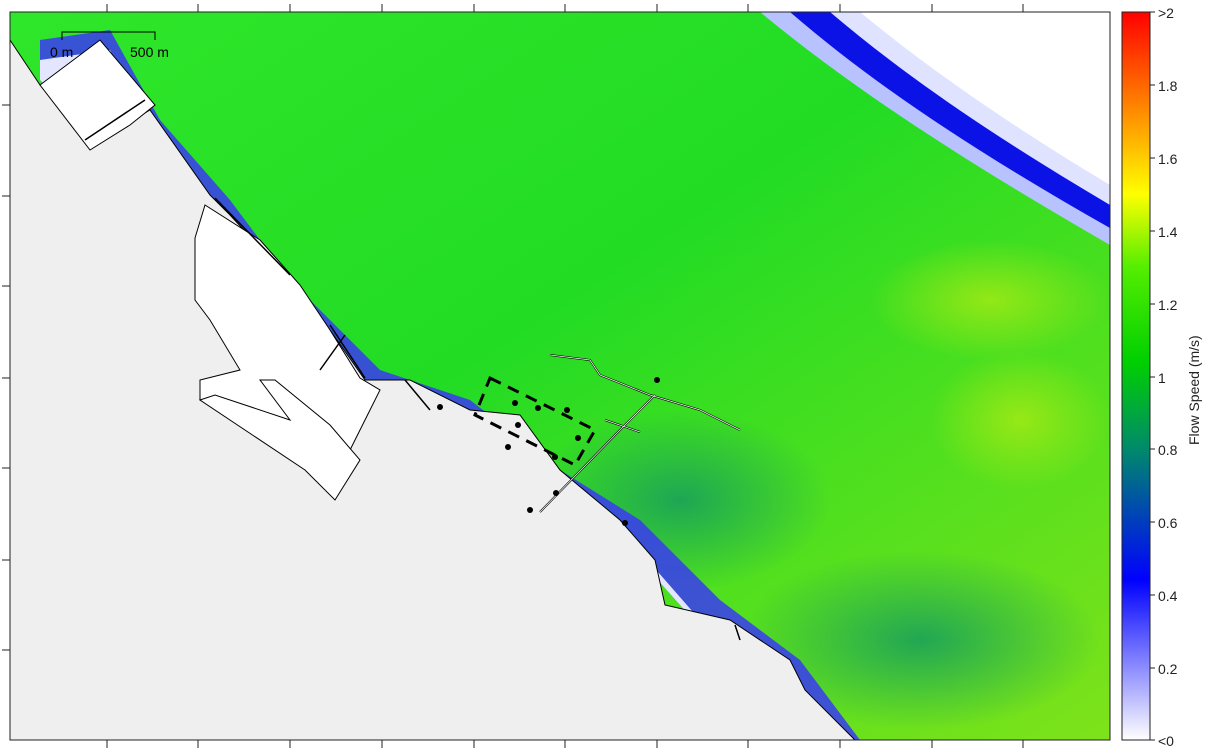  I want to click on colorbar, so click(1136, 376).